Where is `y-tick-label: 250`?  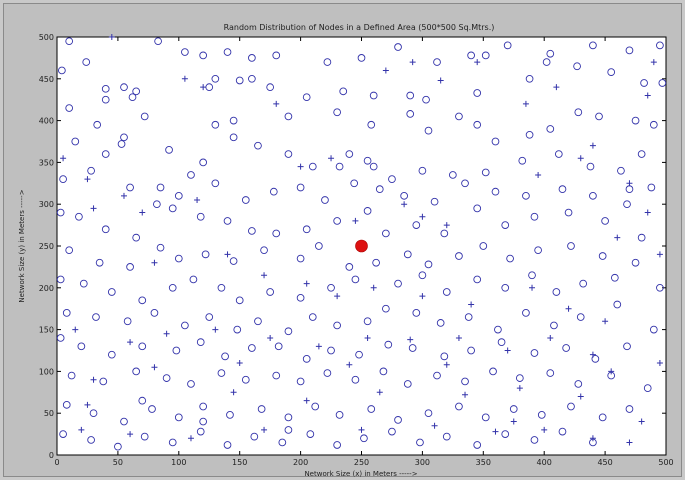 y-tick-label: 250 is located at coordinates (46, 246).